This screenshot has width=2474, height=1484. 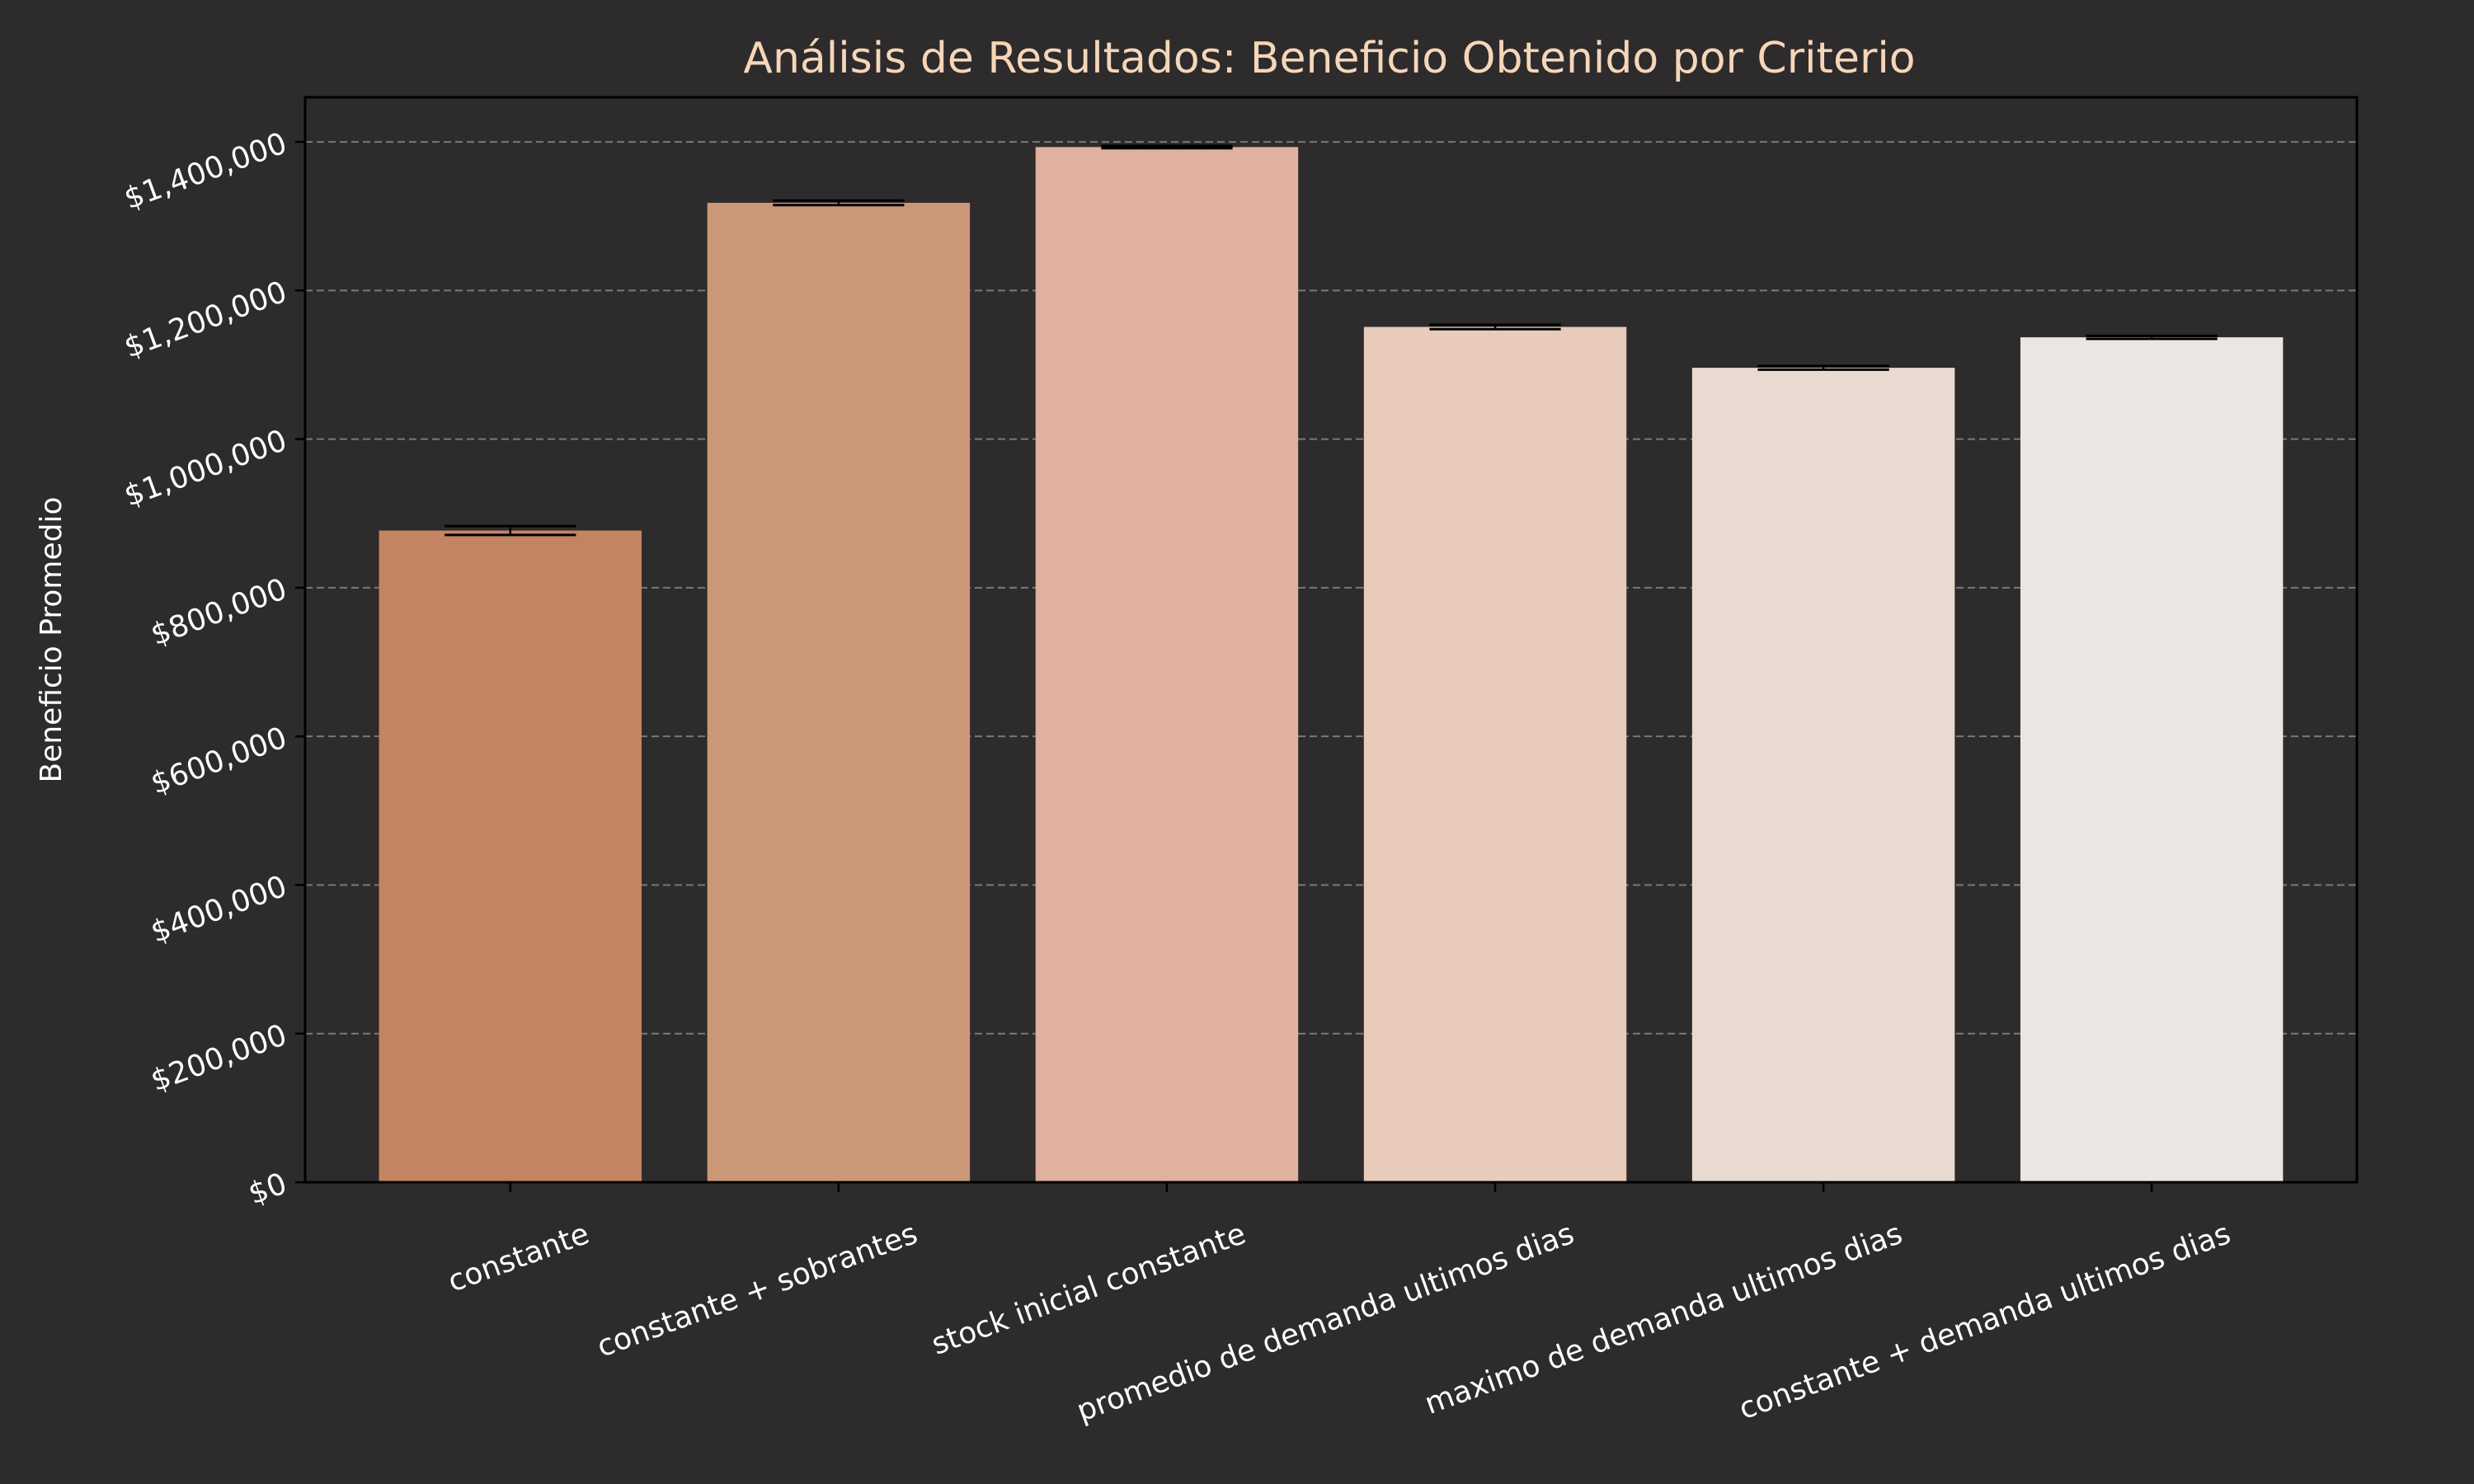 What do you see at coordinates (219, 761) in the screenshot?
I see `y-tick-label: $600,000` at bounding box center [219, 761].